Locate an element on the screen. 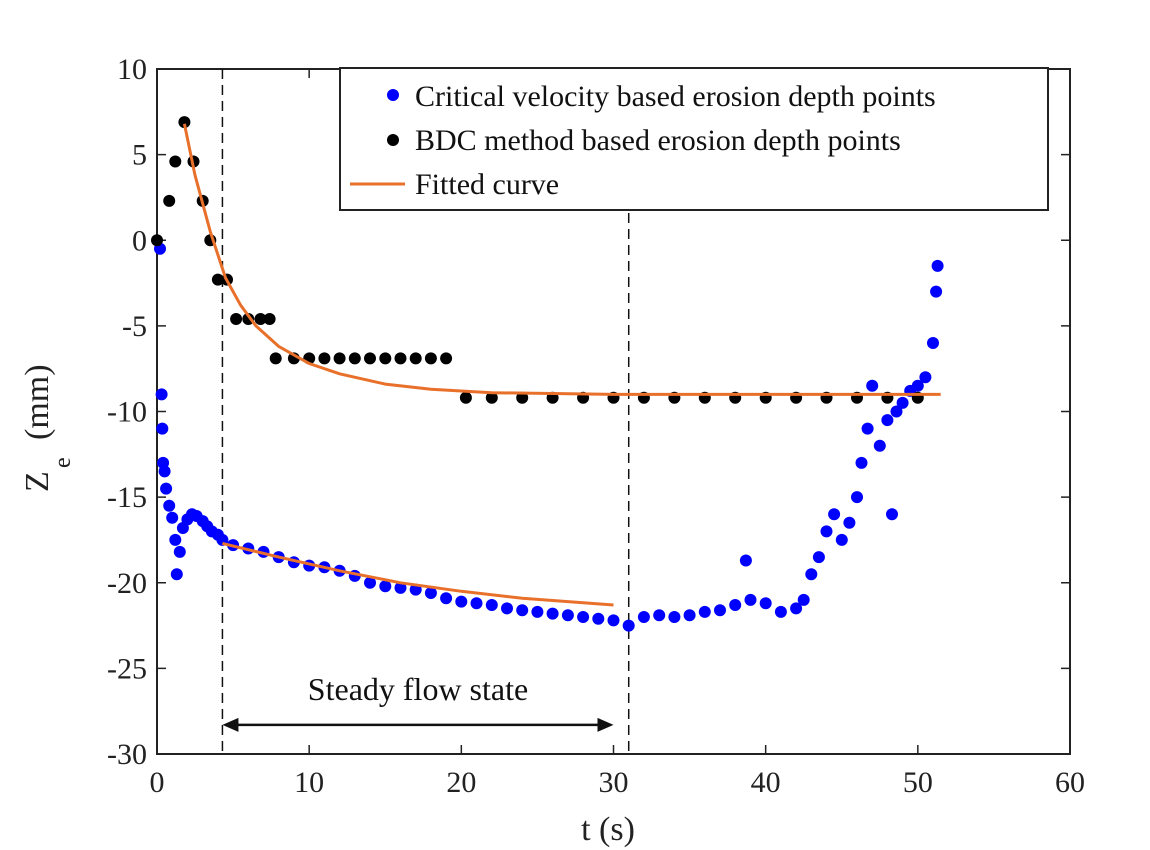 The height and width of the screenshot is (850, 1150). y-tick-label: -20 is located at coordinates (127, 583).